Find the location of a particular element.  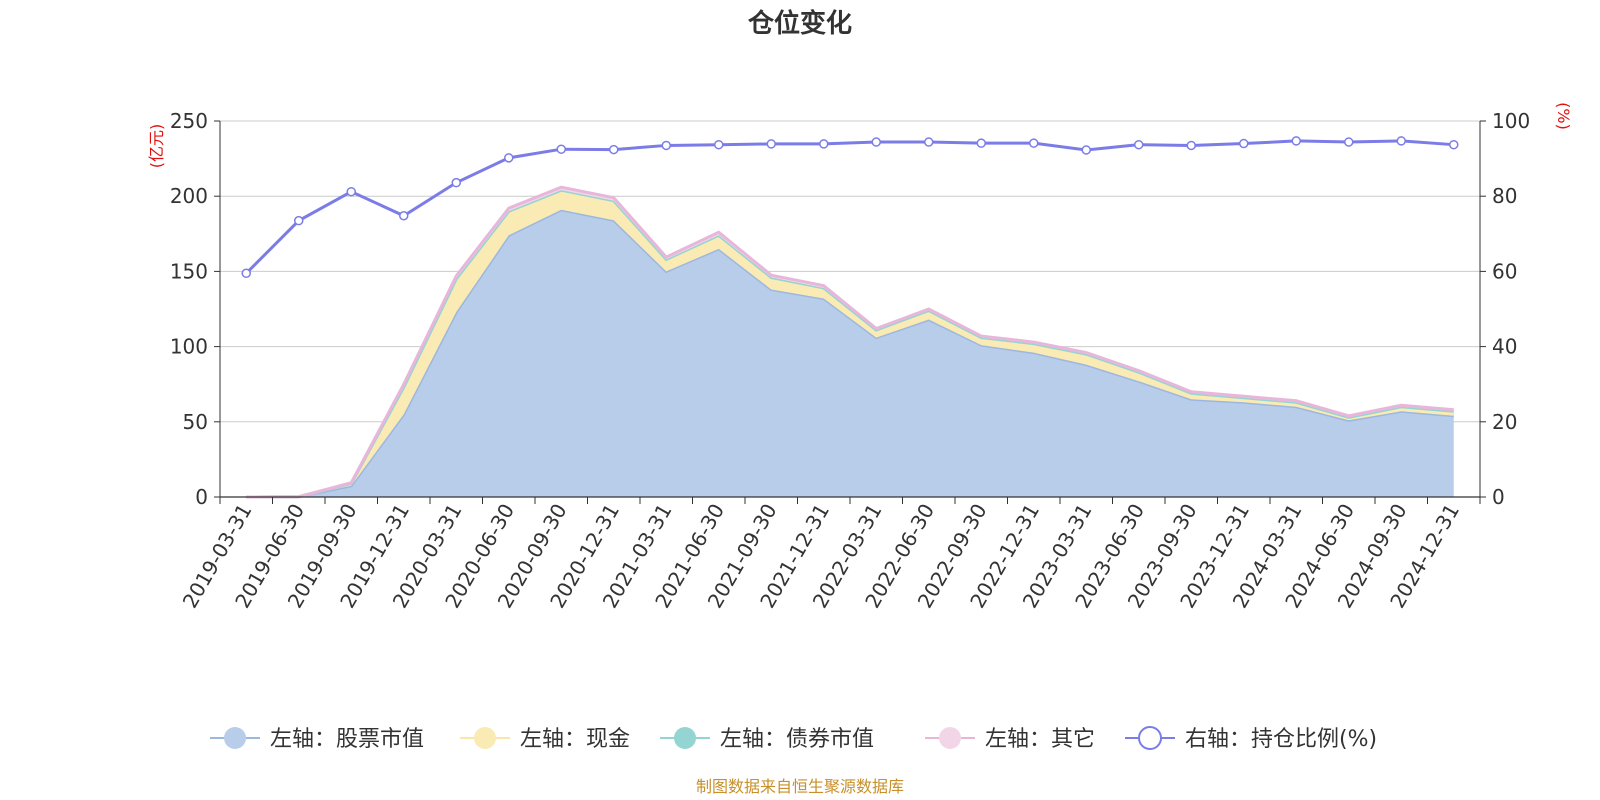

right-axis-tick-label: 100 is located at coordinates (1511, 121).